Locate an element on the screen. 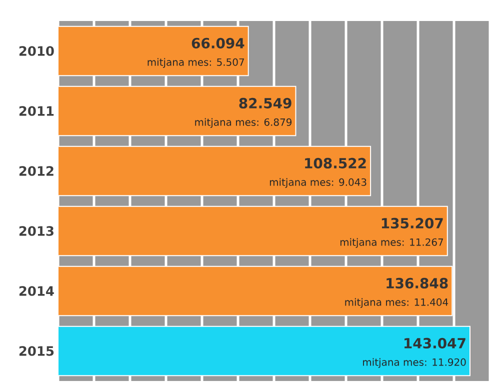 Image resolution: width=499 pixels, height=389 pixels. data-label: 136.848 is located at coordinates (417, 283).